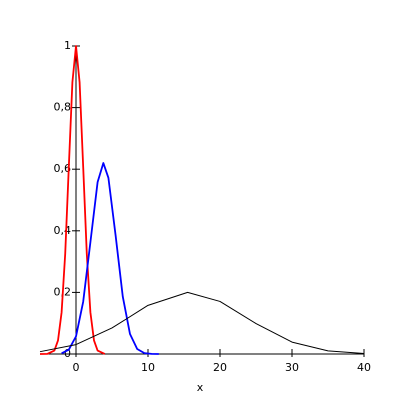 The width and height of the screenshot is (400, 400). I want to click on x-tick-label: 0, so click(76, 367).